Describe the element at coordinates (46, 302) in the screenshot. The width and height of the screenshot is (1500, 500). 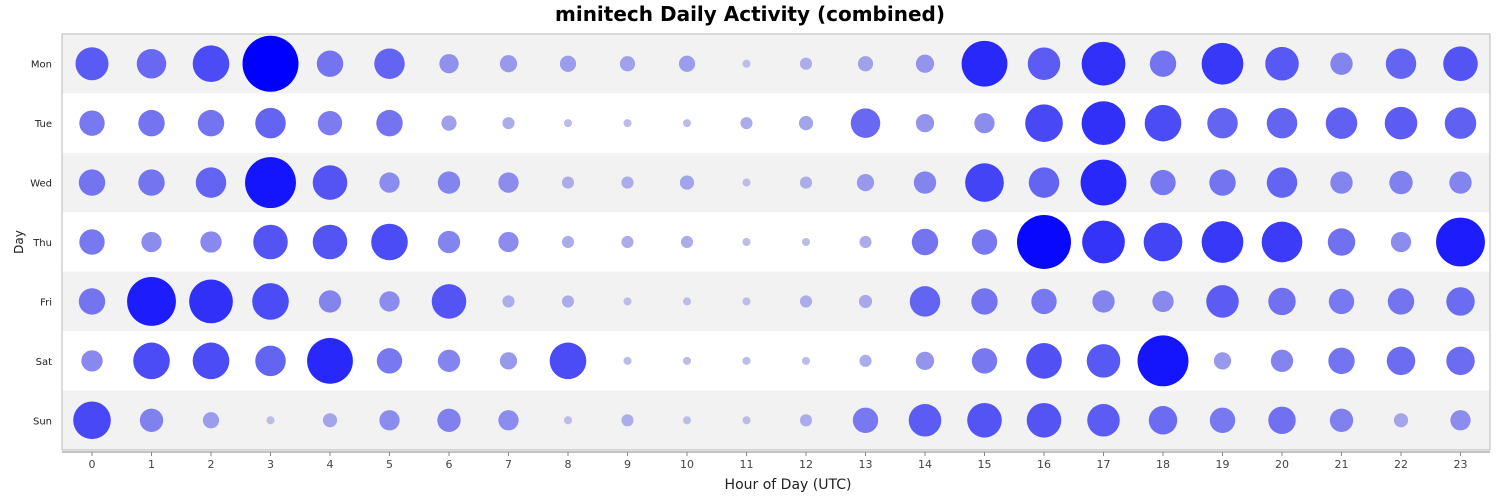
I see `y-tick-label: Fri` at that location.